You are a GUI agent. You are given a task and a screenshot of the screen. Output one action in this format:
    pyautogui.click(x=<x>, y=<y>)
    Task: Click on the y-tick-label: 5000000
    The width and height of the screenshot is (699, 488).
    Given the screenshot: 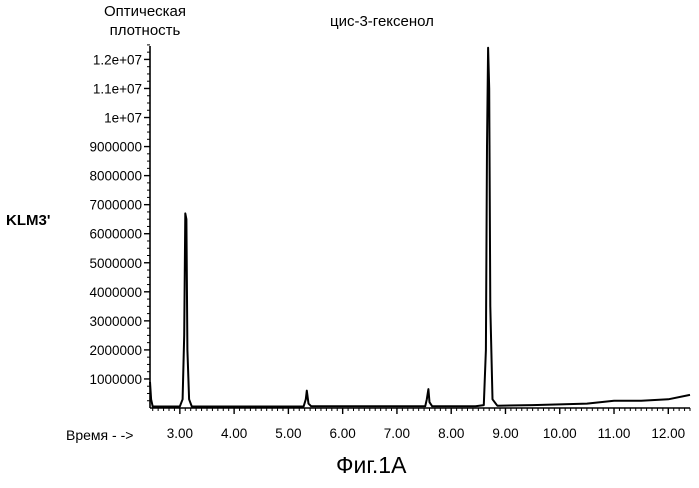 What is the action you would take?
    pyautogui.click(x=115, y=263)
    